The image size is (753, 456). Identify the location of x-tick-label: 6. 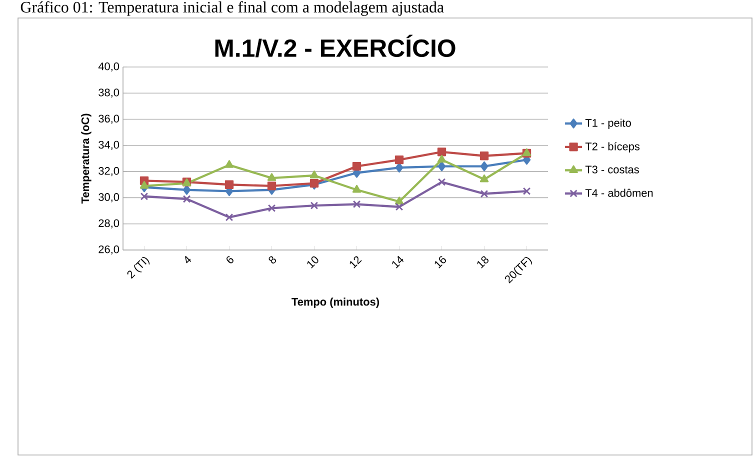
(230, 260).